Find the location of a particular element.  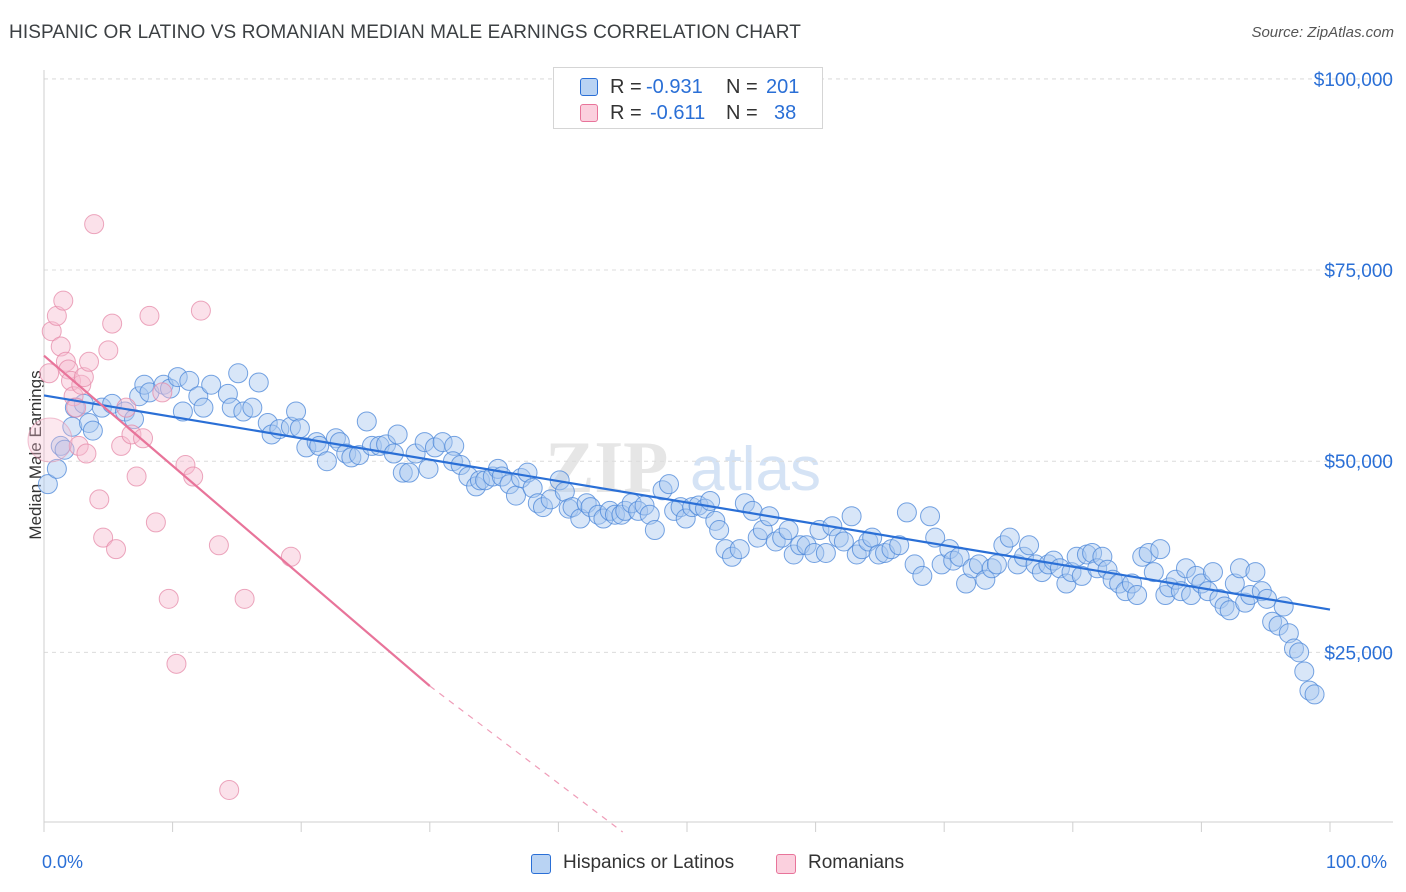

blue-swatch-icon is located at coordinates (589, 87).